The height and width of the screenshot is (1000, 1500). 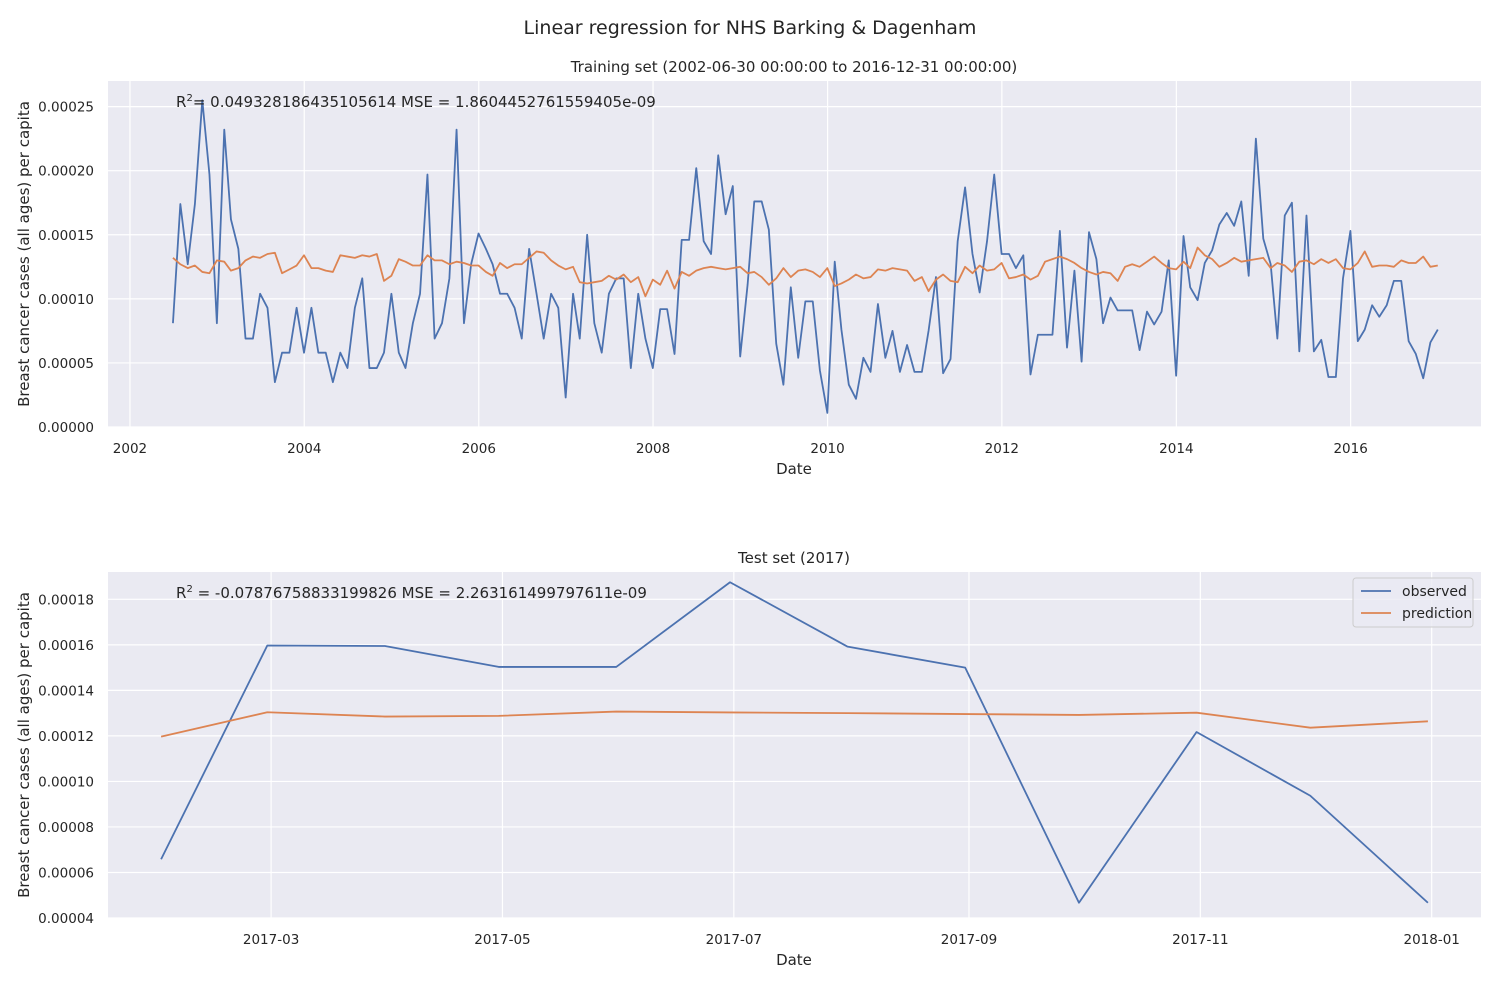 What do you see at coordinates (1002, 449) in the screenshot?
I see `x-tick-label: 2012` at bounding box center [1002, 449].